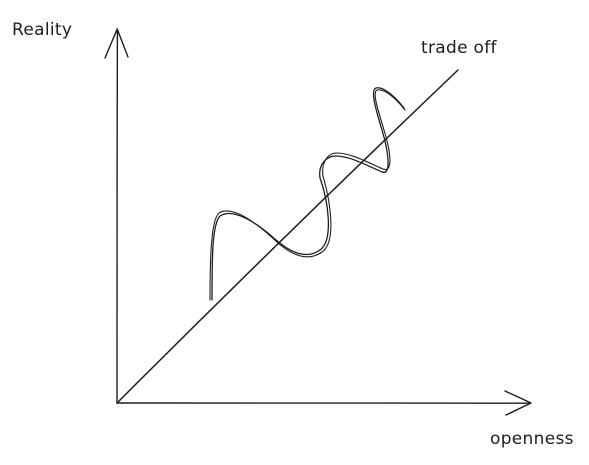 The width and height of the screenshot is (589, 465). What do you see at coordinates (532, 439) in the screenshot?
I see `x-axis-label: openness` at bounding box center [532, 439].